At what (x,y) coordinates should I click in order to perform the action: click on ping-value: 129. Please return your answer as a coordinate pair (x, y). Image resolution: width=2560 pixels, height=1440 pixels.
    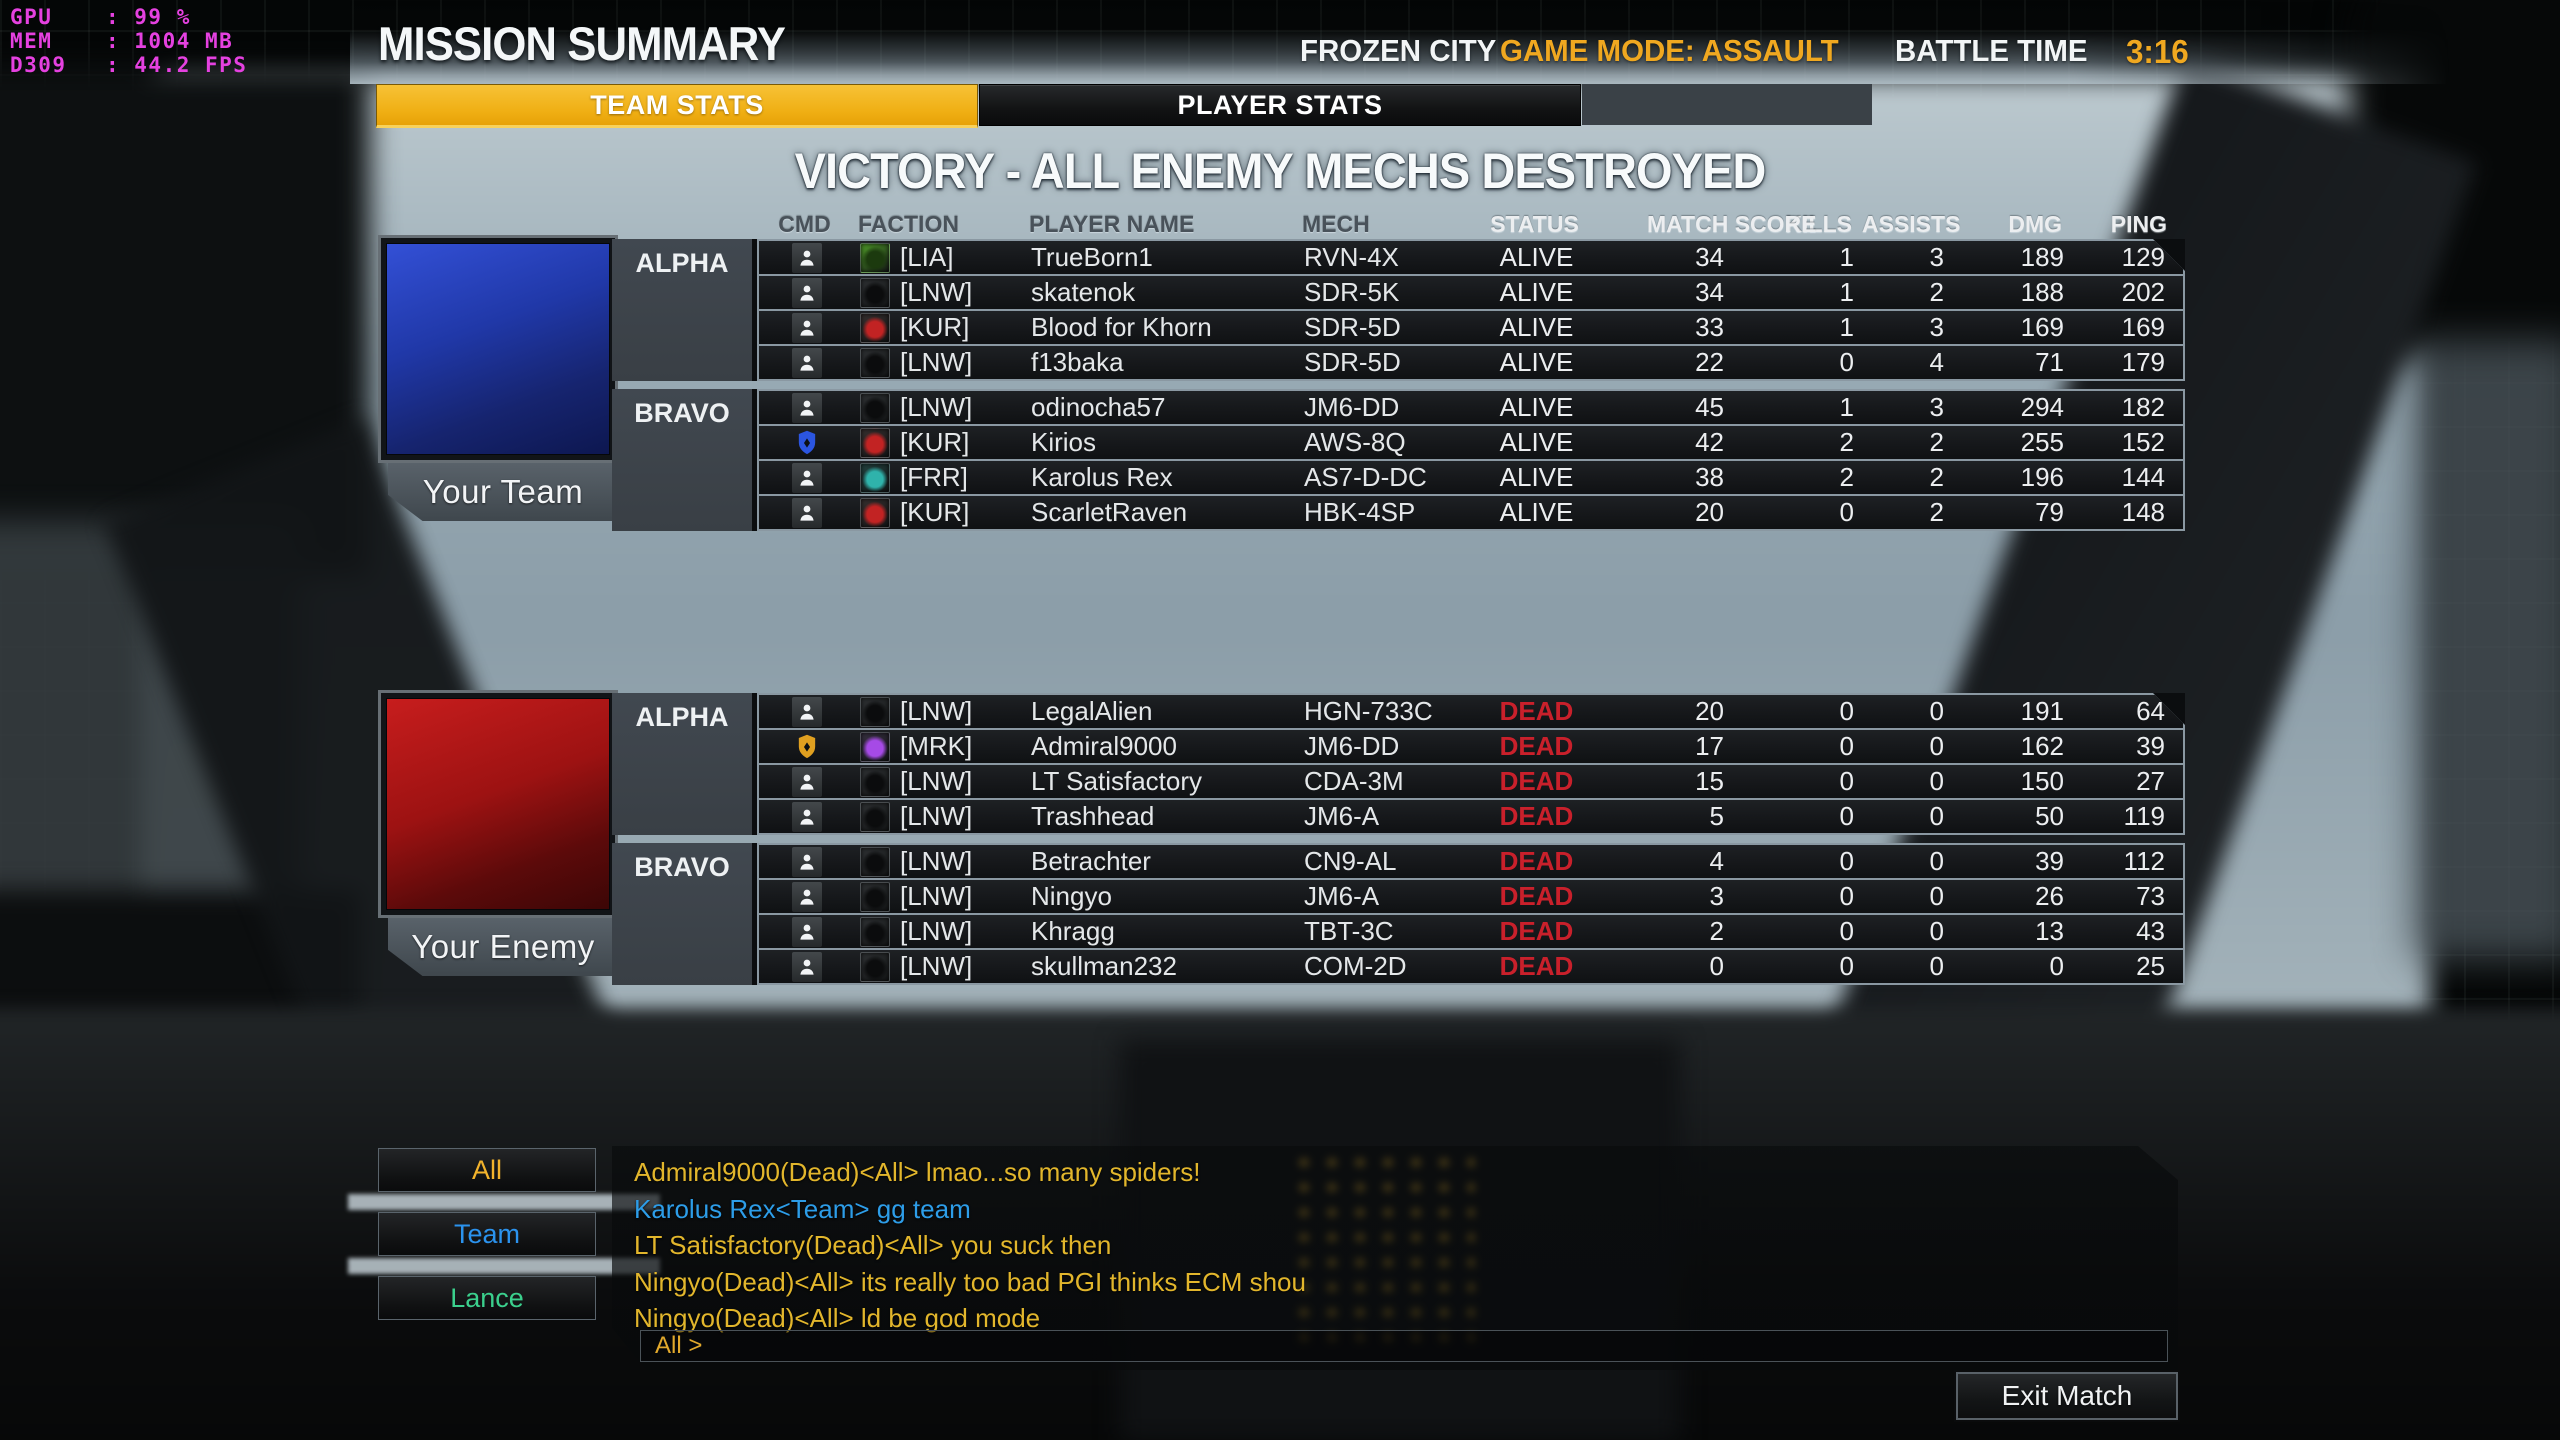
    Looking at the image, I should click on (2143, 257).